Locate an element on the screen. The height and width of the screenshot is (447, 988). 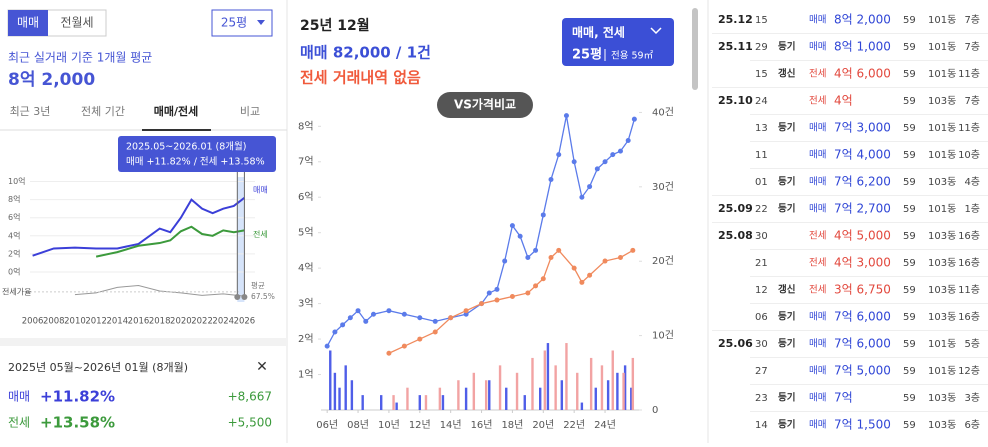
tooltip-text: 매매 +11.82% / 전세 +13.58% is located at coordinates (195, 162).